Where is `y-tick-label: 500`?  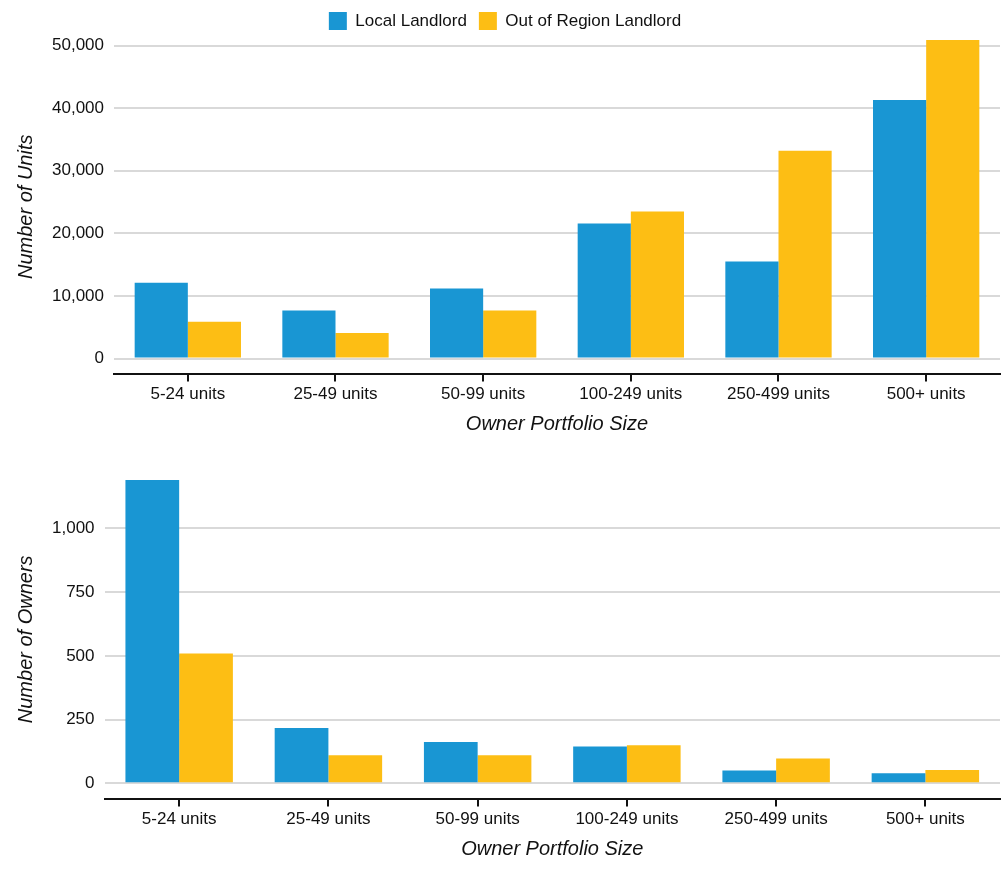 y-tick-label: 500 is located at coordinates (80, 655).